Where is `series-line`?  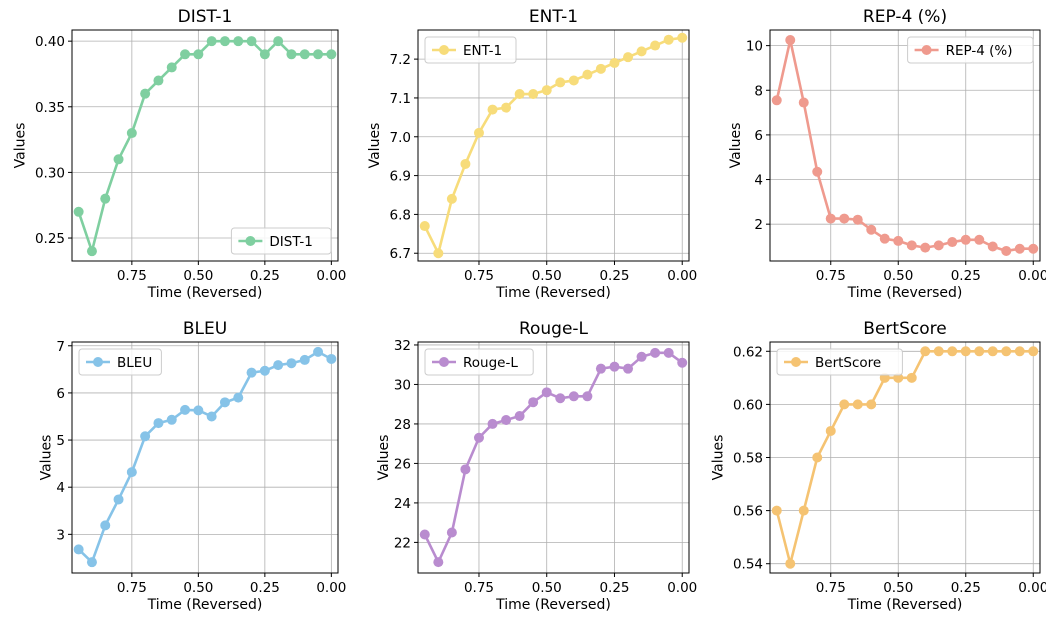
series-line is located at coordinates (904, 145).